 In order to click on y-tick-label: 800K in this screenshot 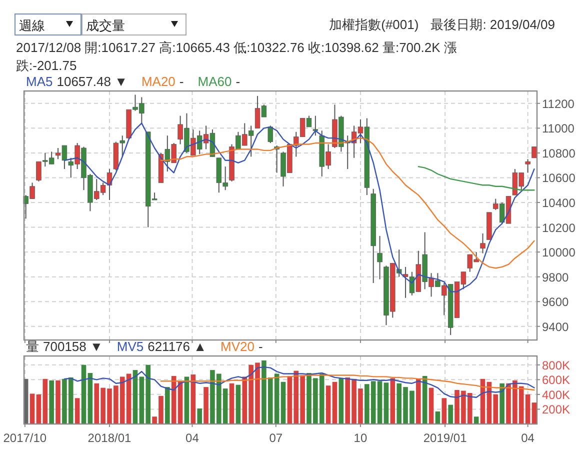, I will do `click(556, 365)`.